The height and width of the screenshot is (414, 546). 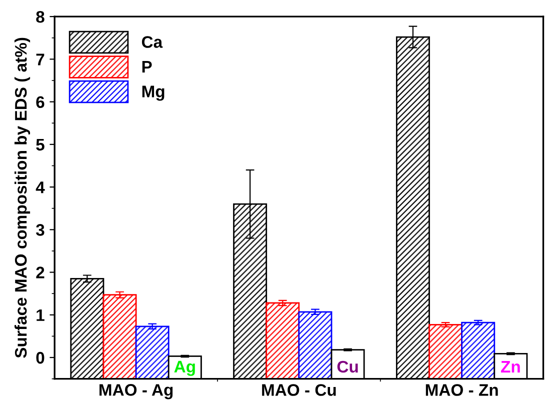 I want to click on y-tick-label: 8, so click(x=40, y=16).